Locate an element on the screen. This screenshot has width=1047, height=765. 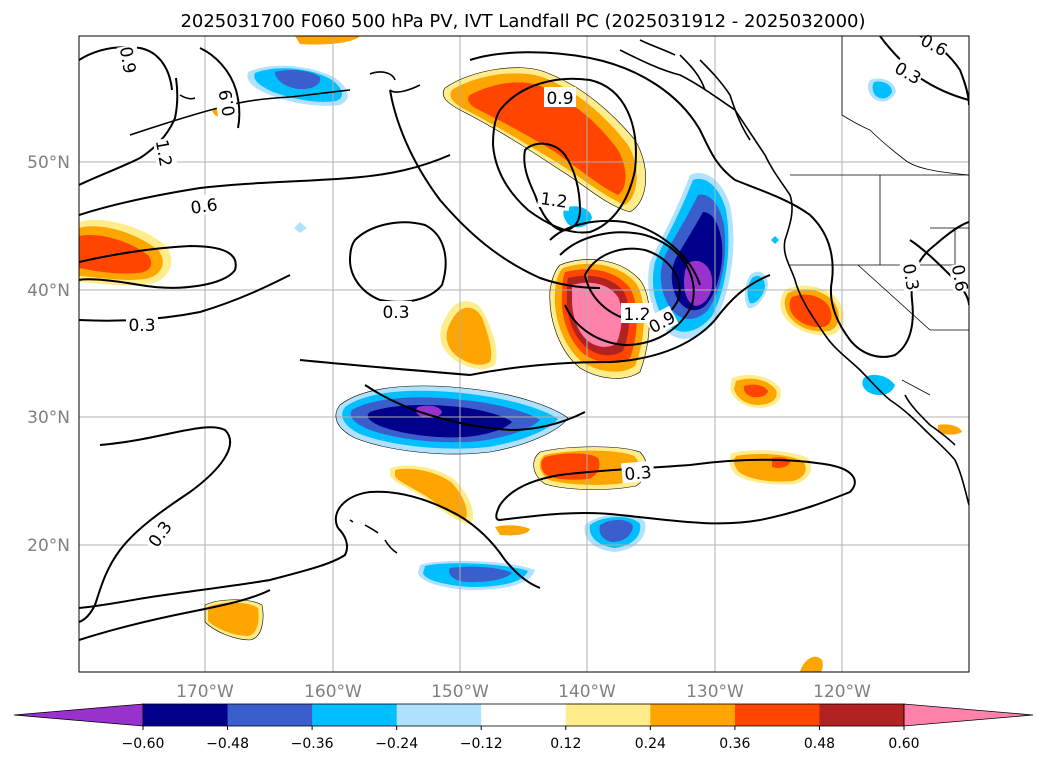
colorbar-tick-label: −0.36 is located at coordinates (312, 744).